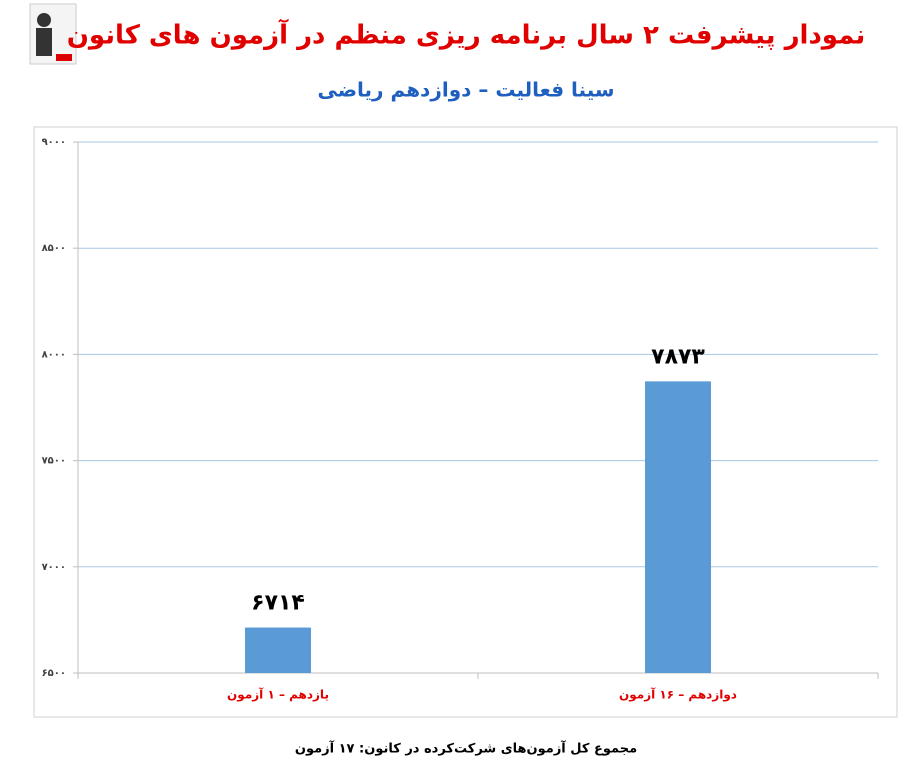 The width and height of the screenshot is (924, 771). I want to click on y-tick-label: ۷۵۰۰, so click(54, 461).